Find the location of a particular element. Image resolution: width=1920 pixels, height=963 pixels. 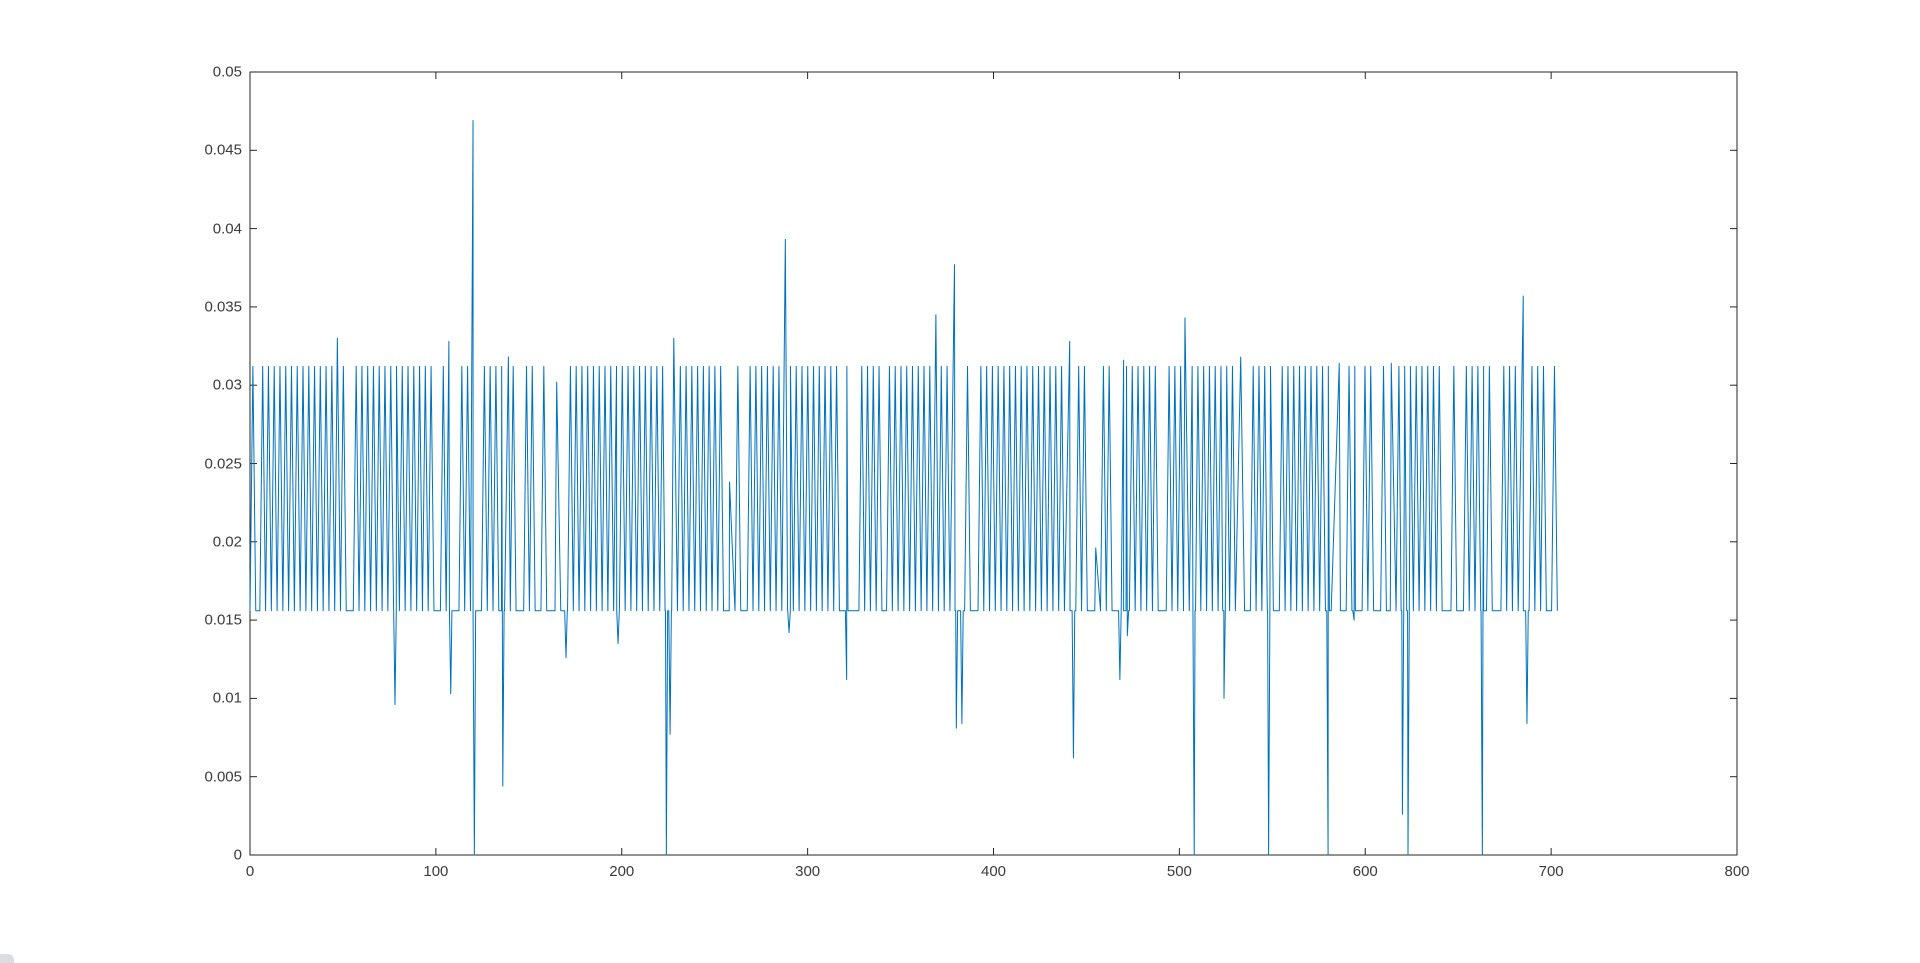

x-tick-label: 500 is located at coordinates (1179, 871).